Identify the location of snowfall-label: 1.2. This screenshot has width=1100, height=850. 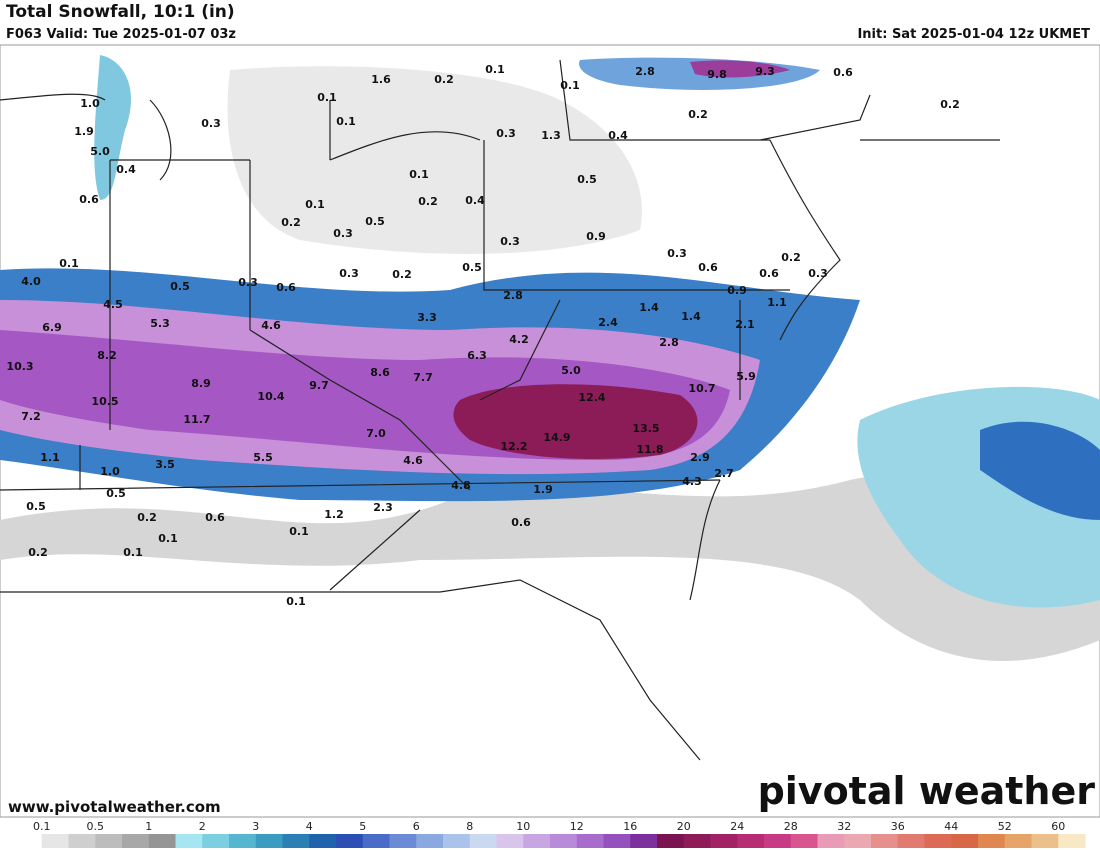
(334, 514).